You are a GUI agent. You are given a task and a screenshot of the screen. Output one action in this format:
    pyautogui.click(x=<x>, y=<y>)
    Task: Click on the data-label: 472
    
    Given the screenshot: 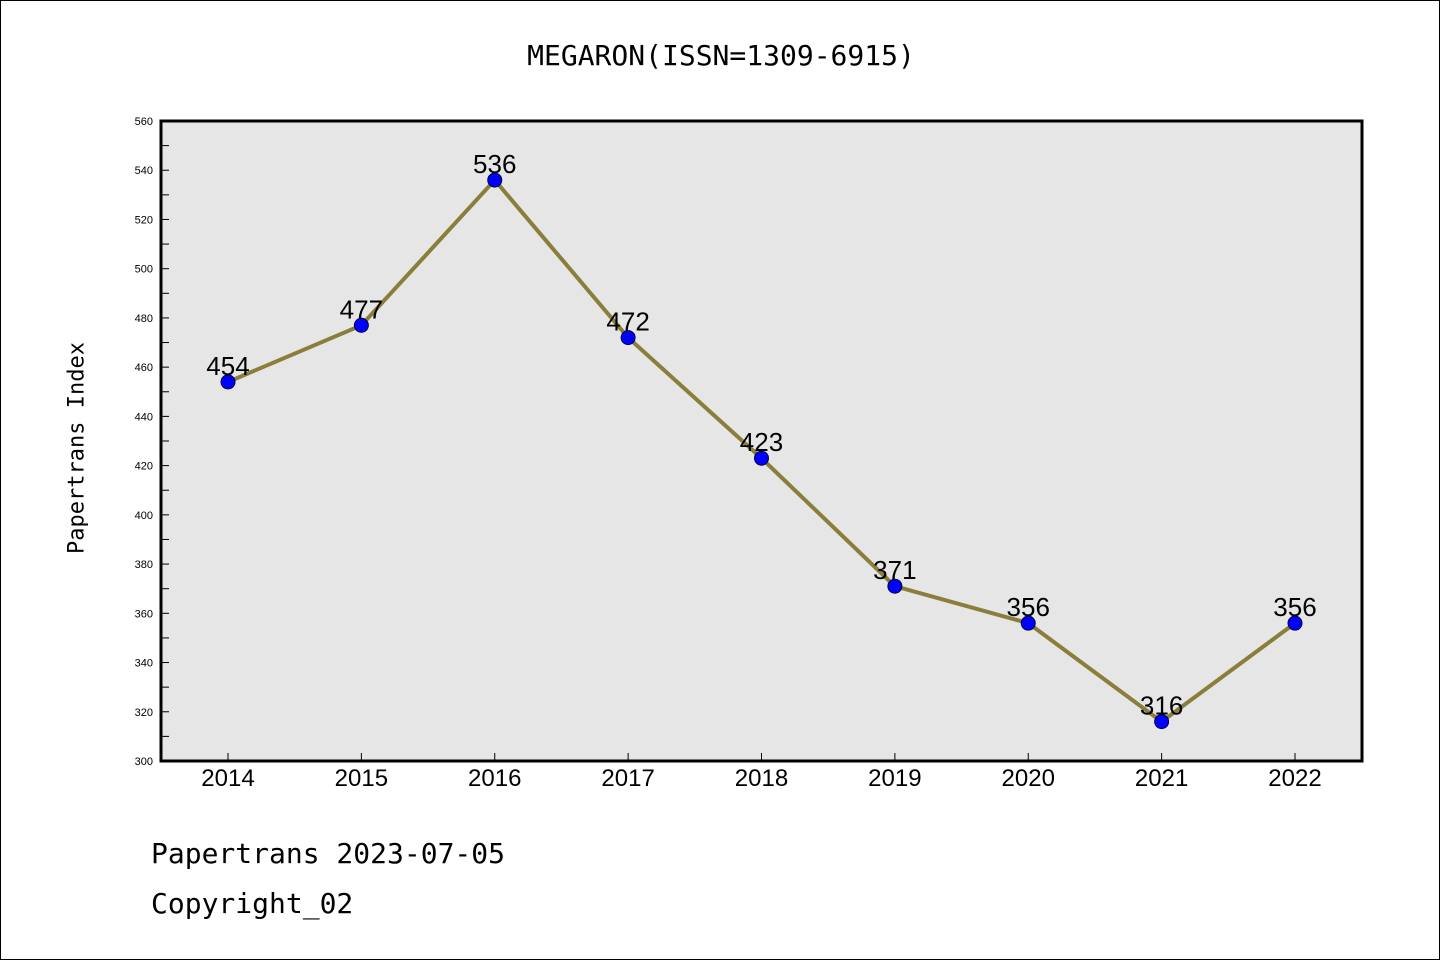 What is the action you would take?
    pyautogui.click(x=627, y=322)
    